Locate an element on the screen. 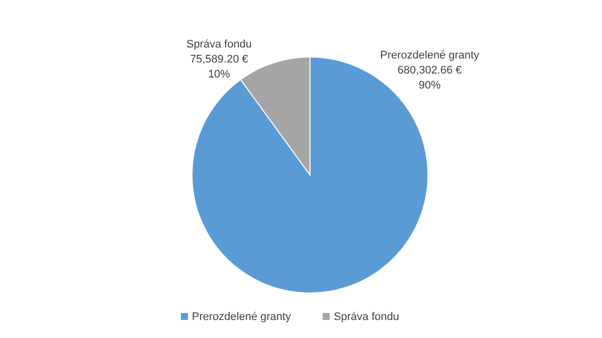 This screenshot has width=602, height=338. legend-label: Prerozdelené granty is located at coordinates (242, 317).